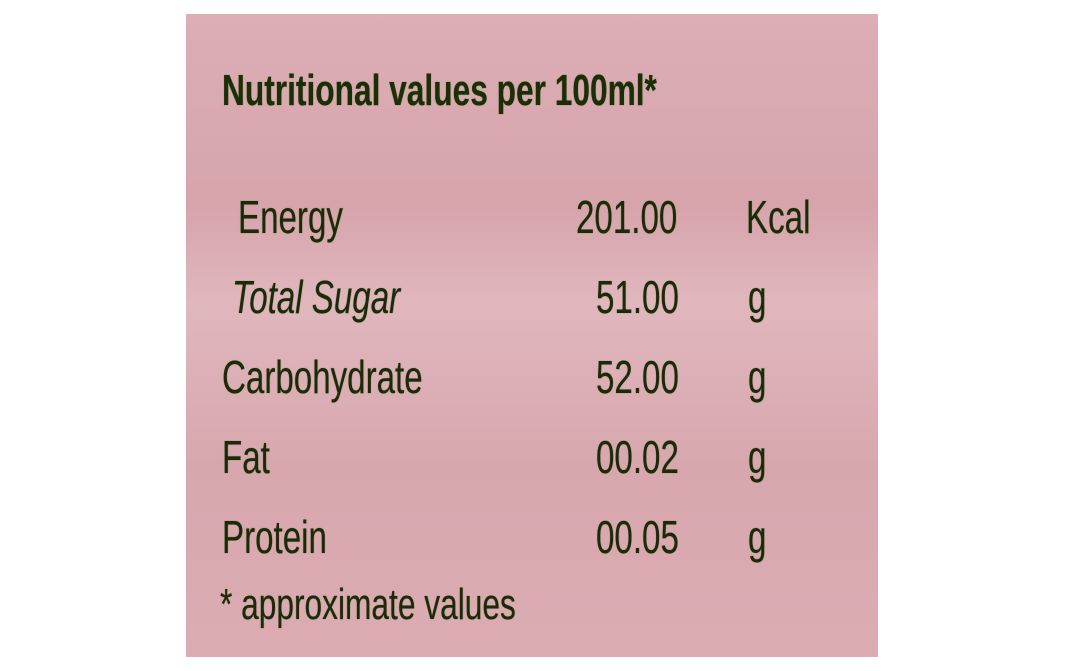 This screenshot has width=1068, height=671. Describe the element at coordinates (316, 297) in the screenshot. I see `row-name-total-sugar: Total Sugar` at that location.